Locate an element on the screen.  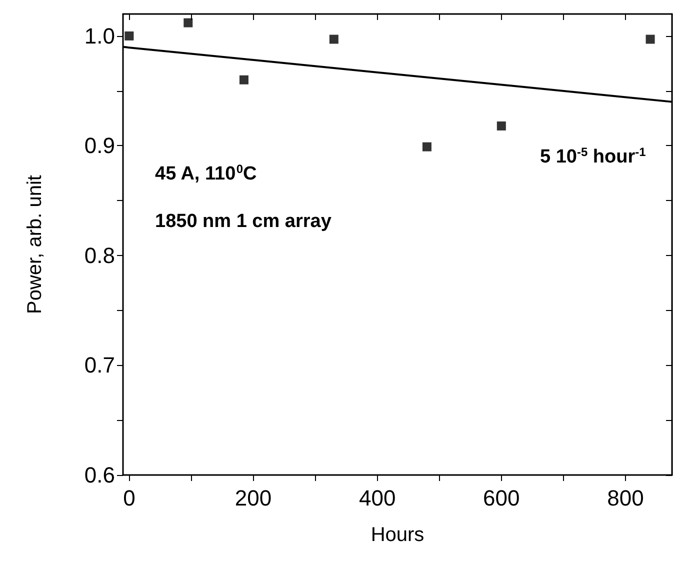
x-tick-label: 400 is located at coordinates (377, 498).